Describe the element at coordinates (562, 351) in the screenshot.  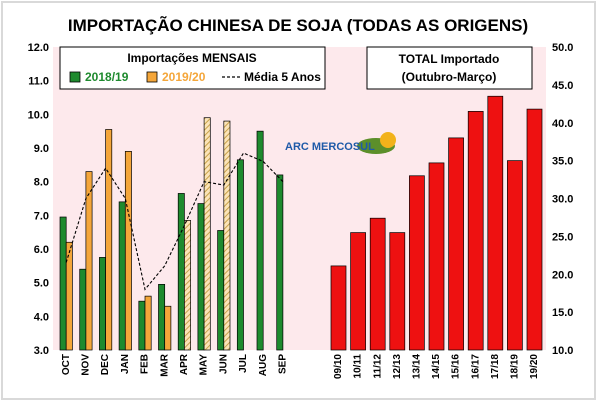
I see `right-y-tick-label: 10.0` at that location.